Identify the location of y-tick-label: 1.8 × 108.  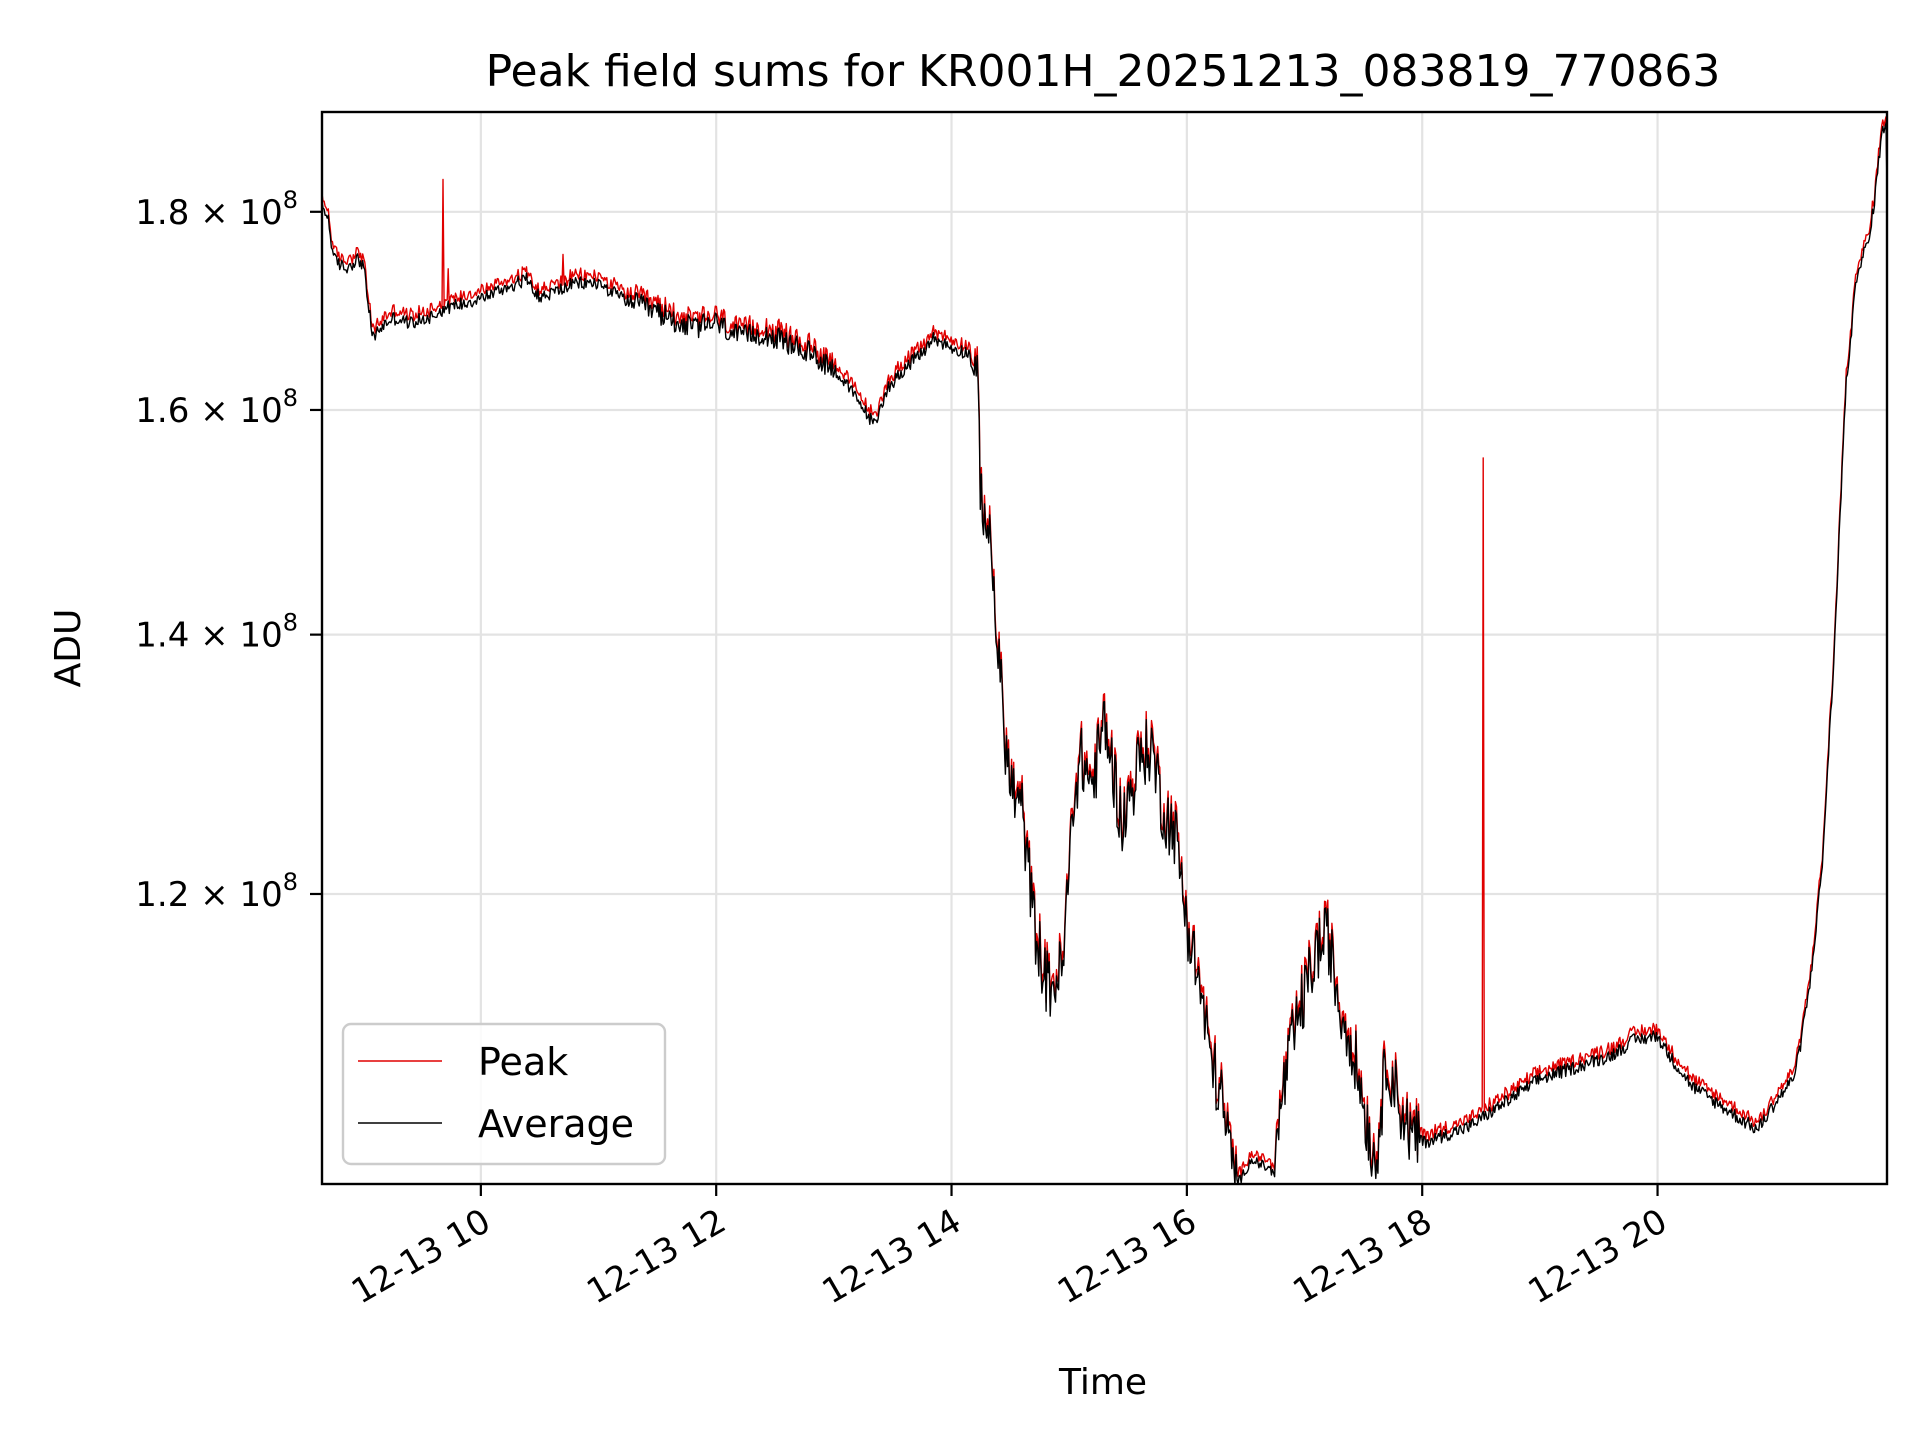
(216, 209).